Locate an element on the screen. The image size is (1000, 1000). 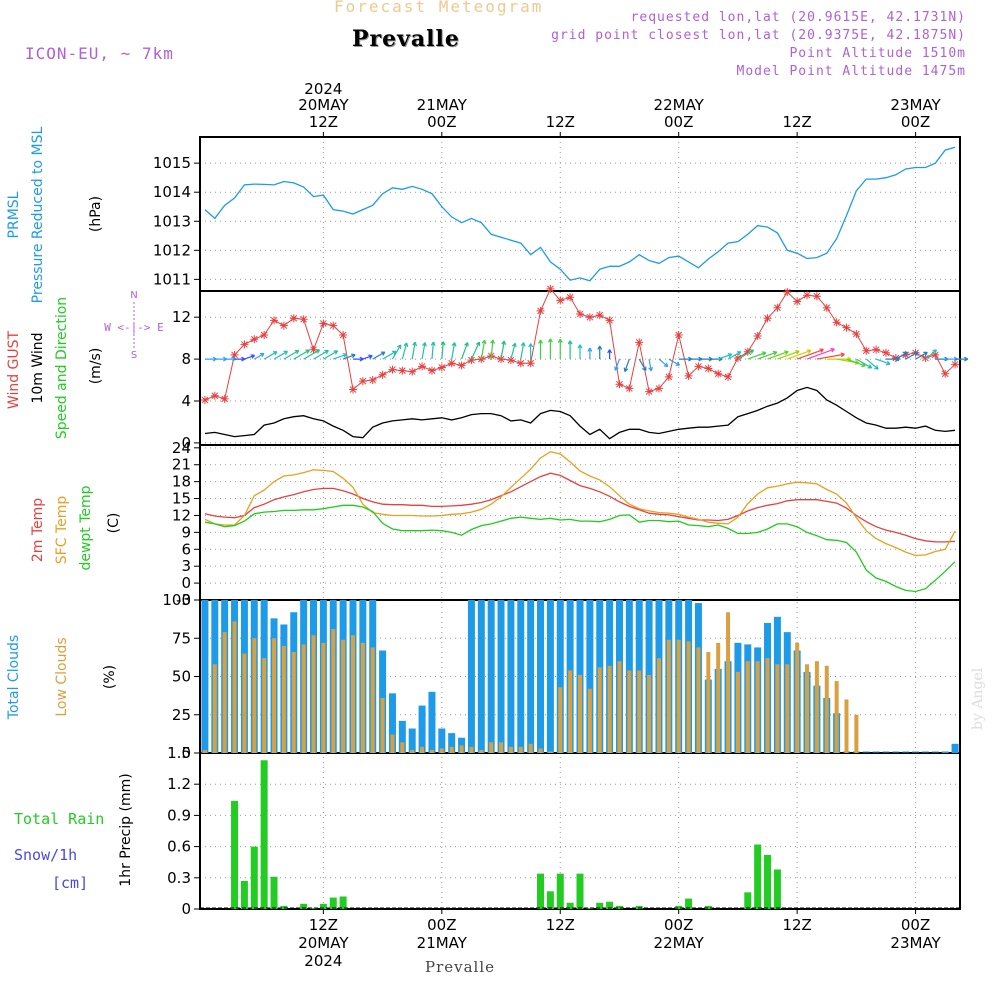
y-tick-label: 8 is located at coordinates (186, 359).